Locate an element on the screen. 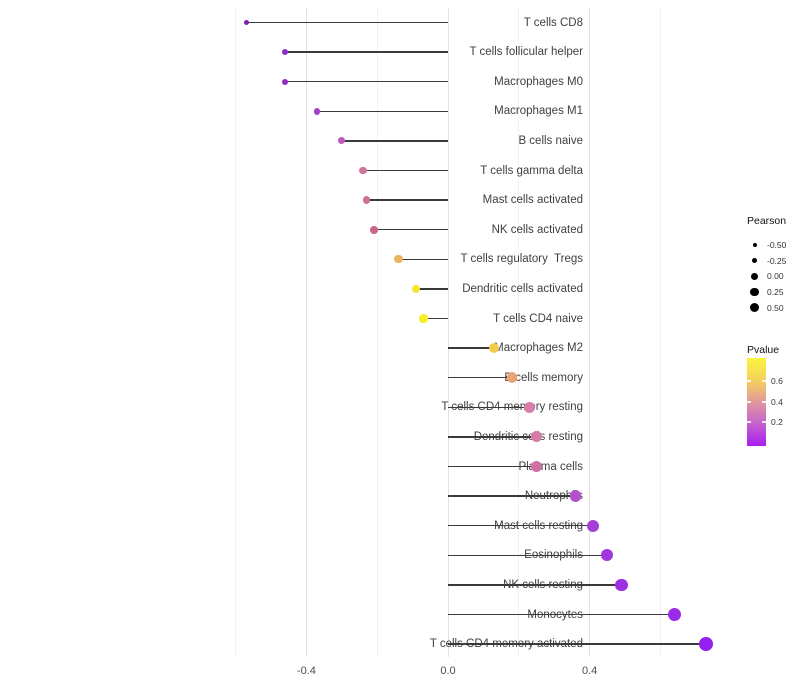  legend-size-label: -0.50 is located at coordinates (777, 245).